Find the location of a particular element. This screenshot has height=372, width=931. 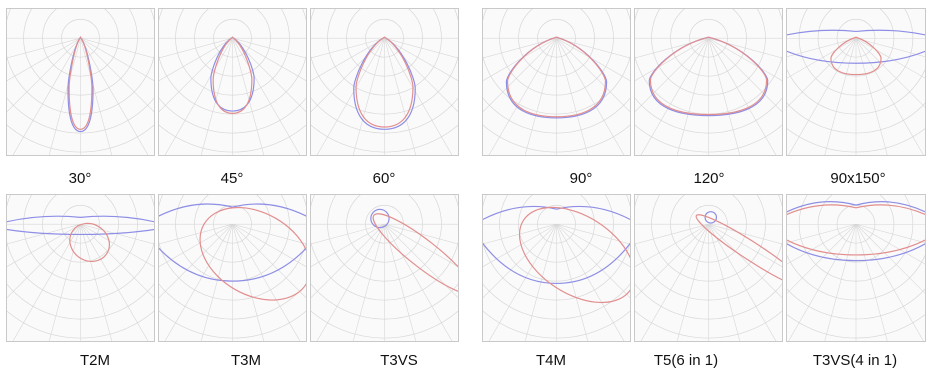

diagram-label: T4M is located at coordinates (551, 360).